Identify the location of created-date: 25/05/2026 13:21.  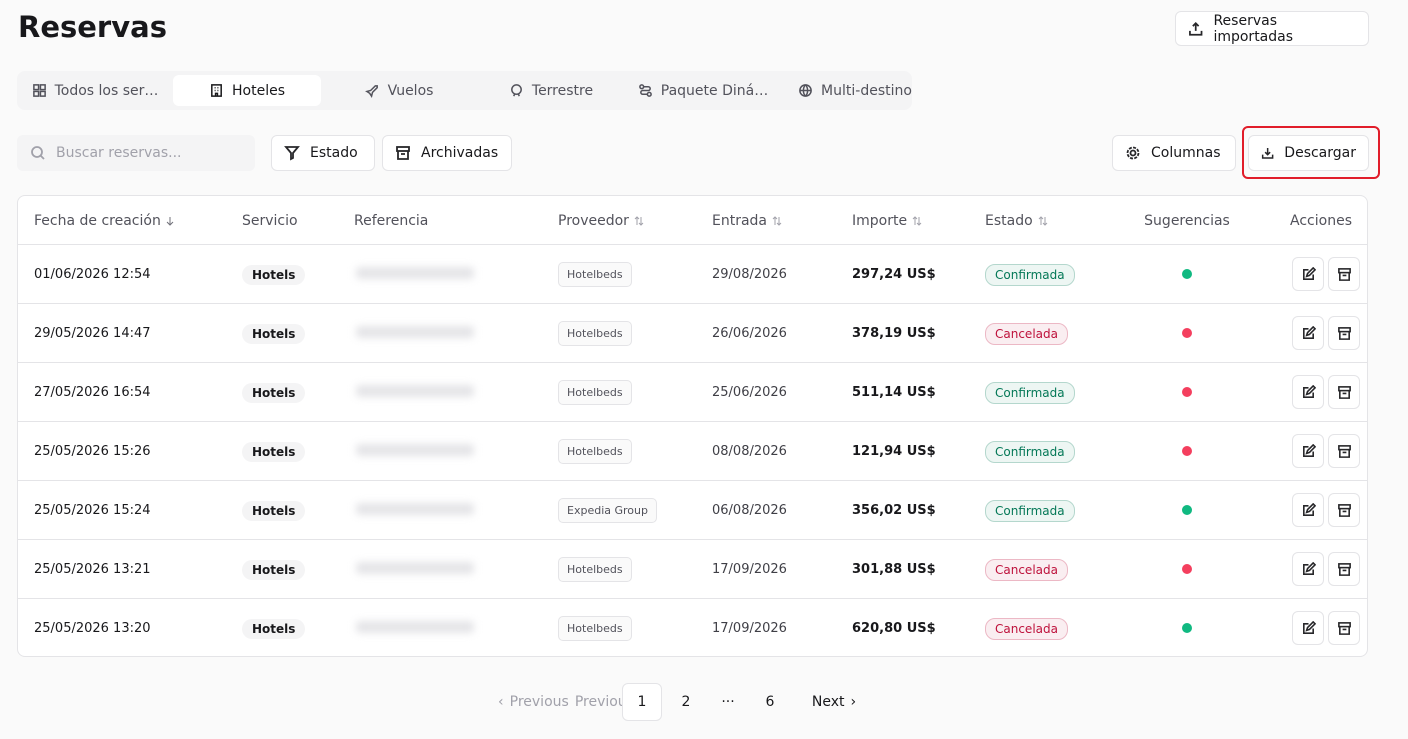
(92, 569).